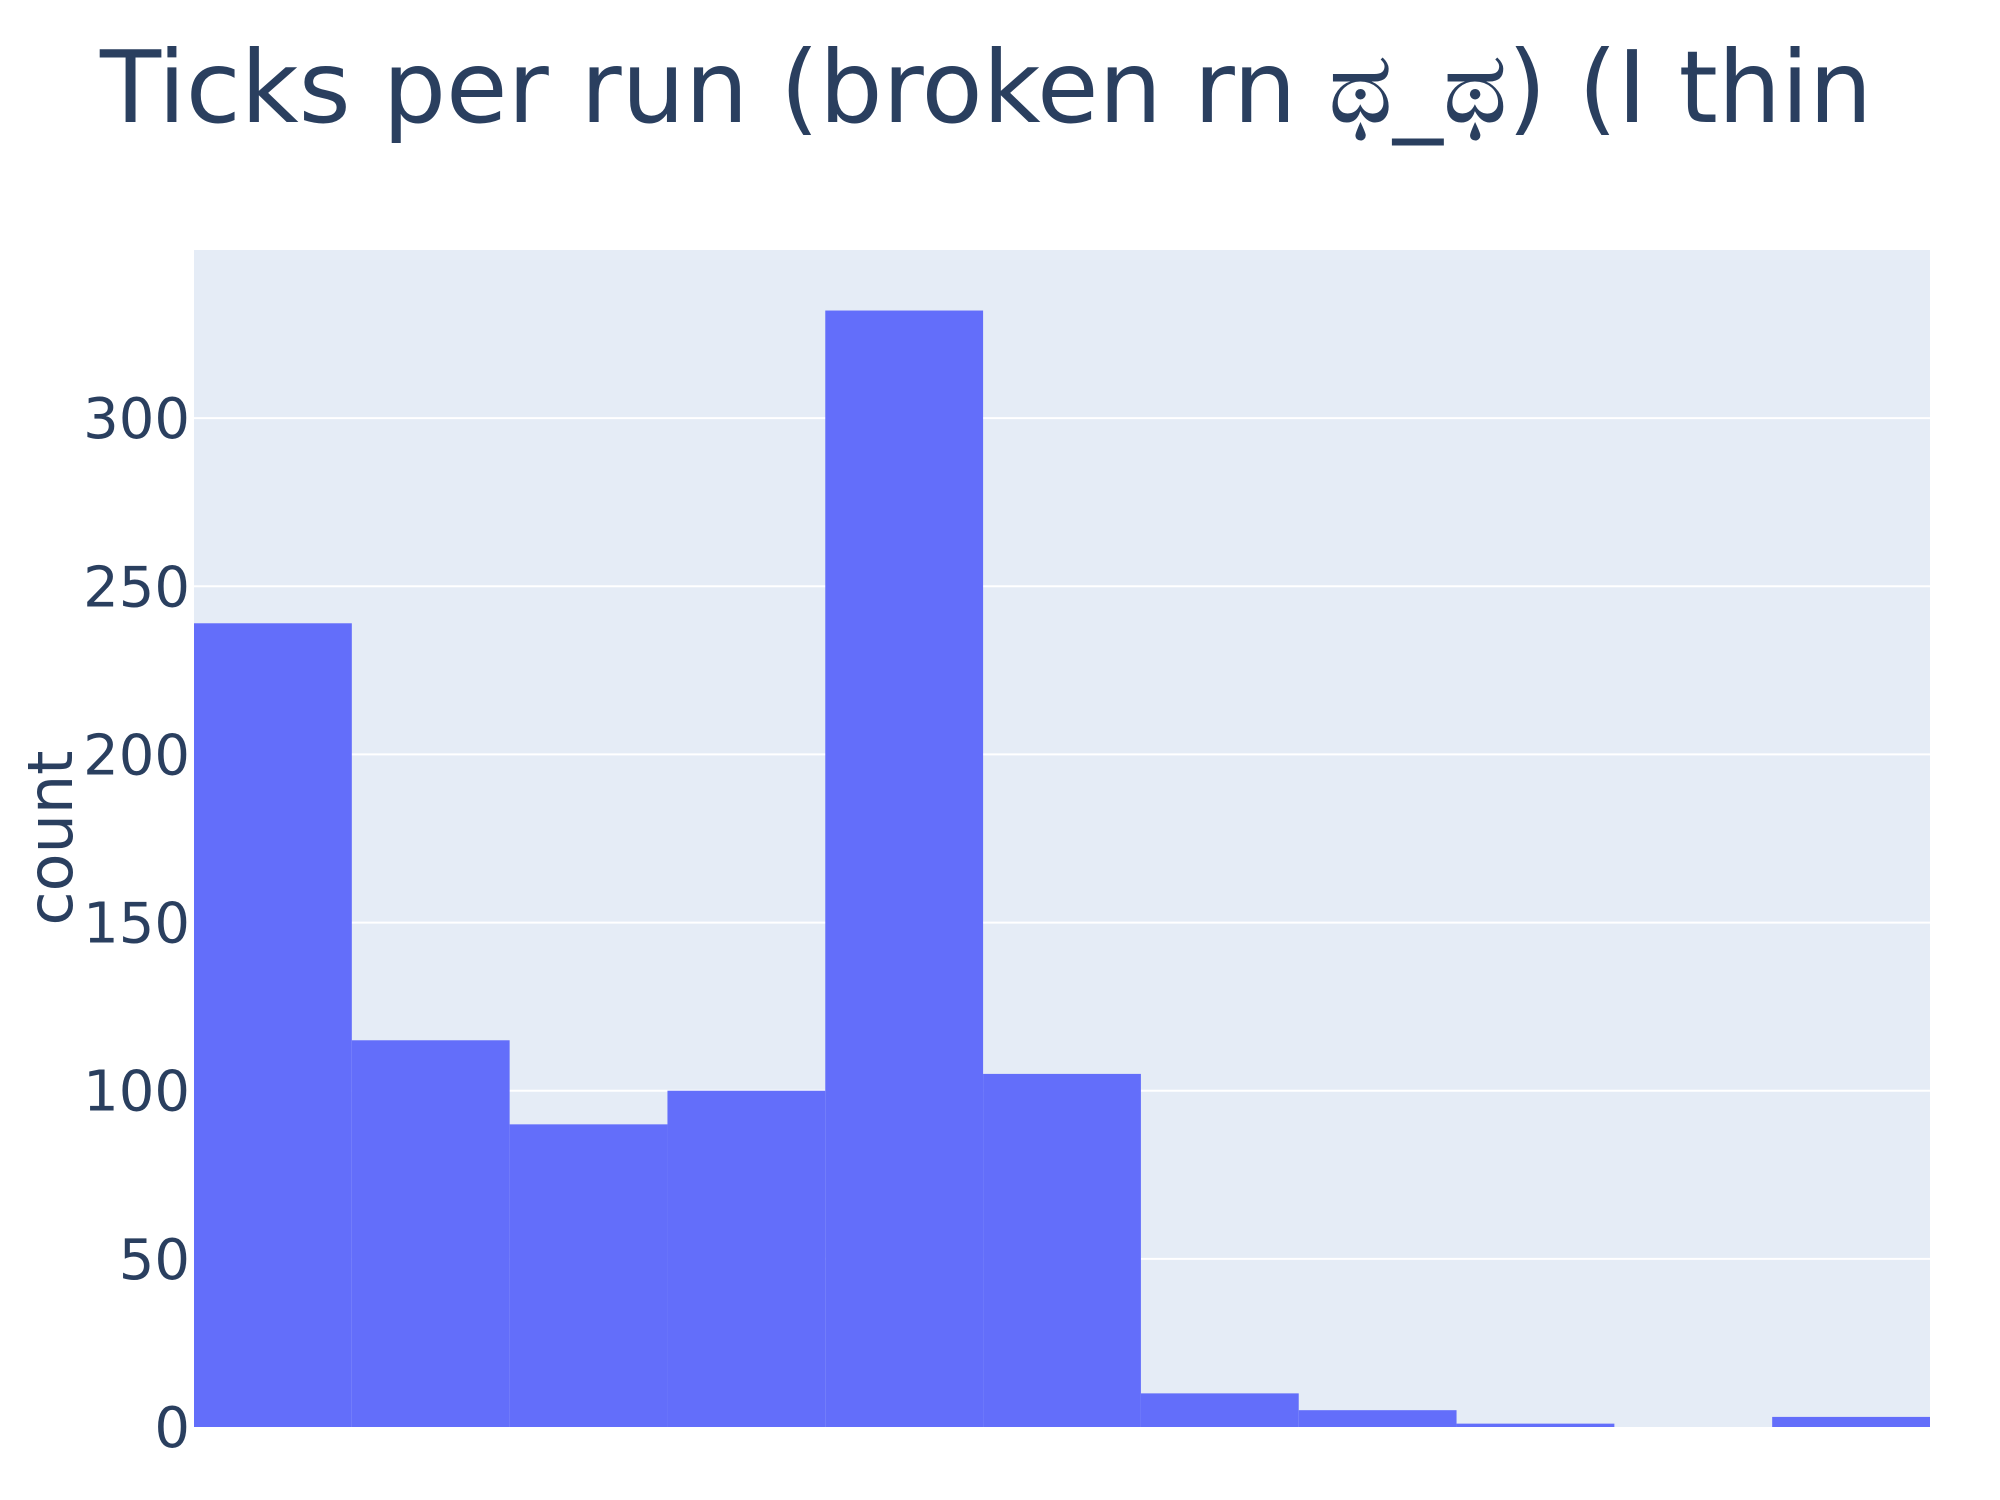 The width and height of the screenshot is (2000, 1500). What do you see at coordinates (154, 1260) in the screenshot?
I see `y-tick-label-50: 50` at bounding box center [154, 1260].